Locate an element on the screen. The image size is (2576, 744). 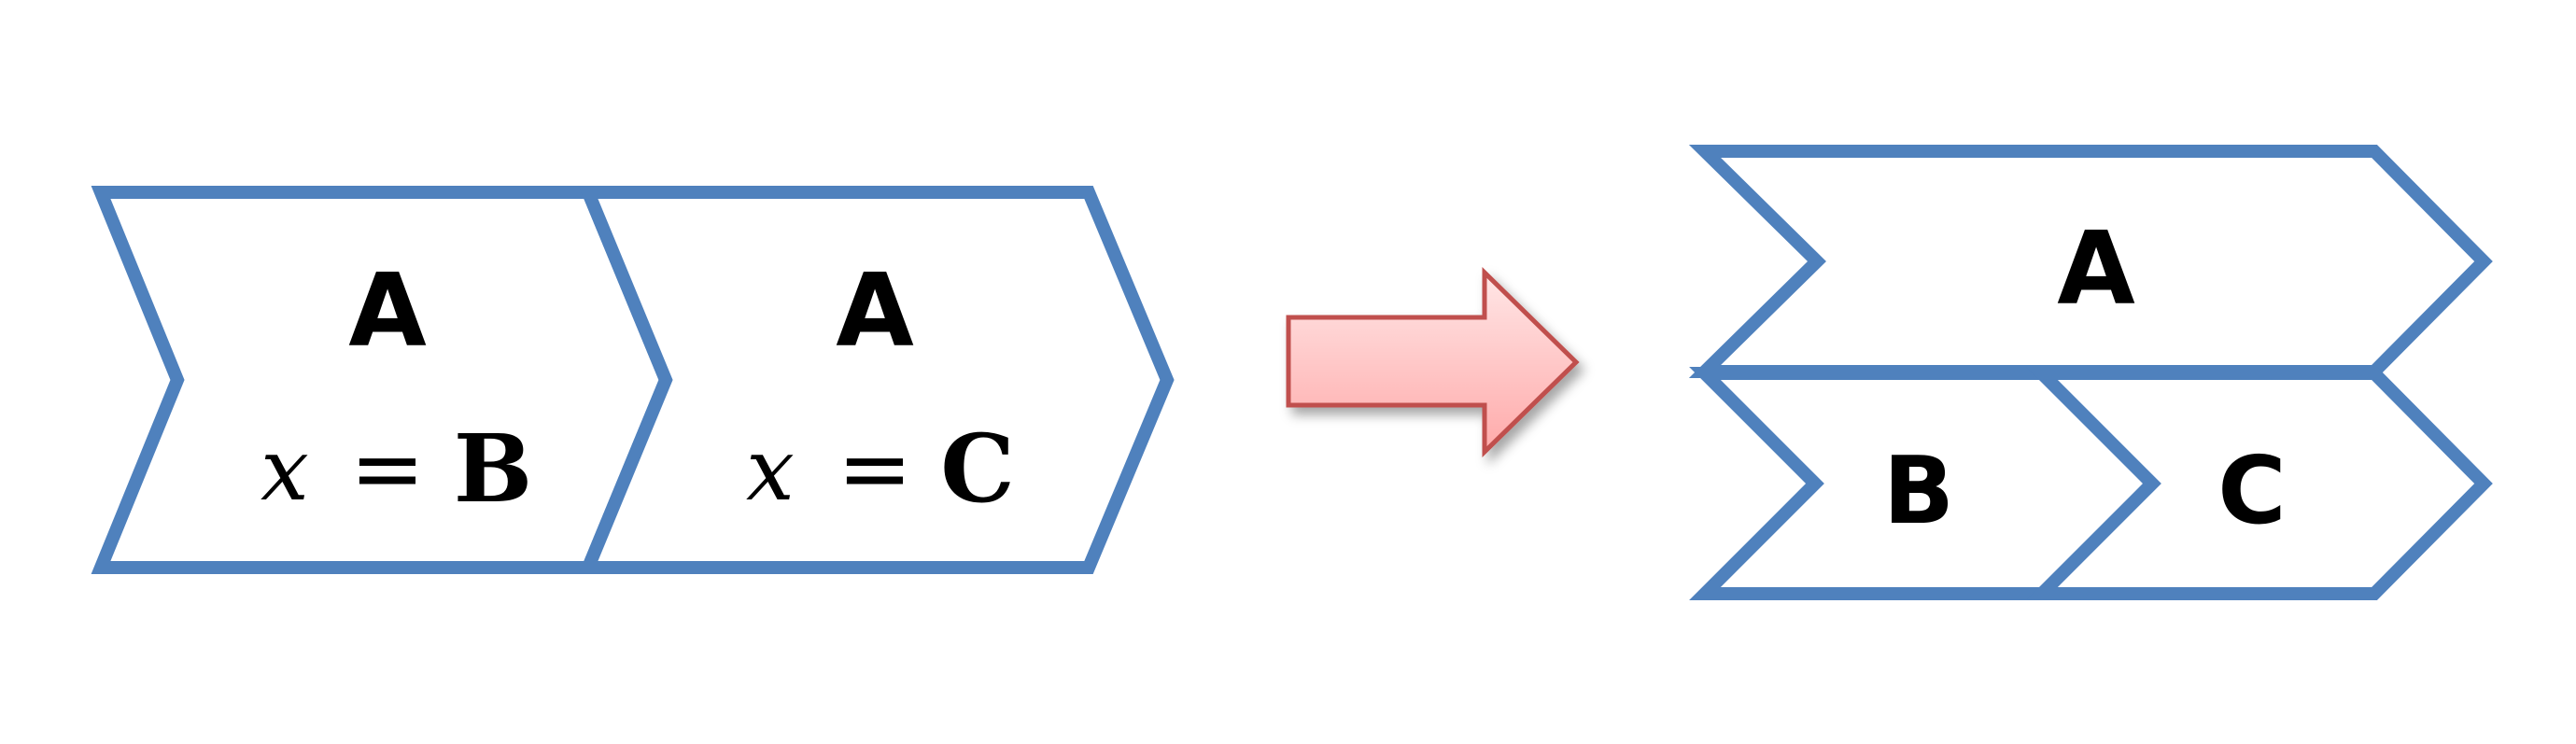
after-bottom-right-title: C is located at coordinates (2251, 490).